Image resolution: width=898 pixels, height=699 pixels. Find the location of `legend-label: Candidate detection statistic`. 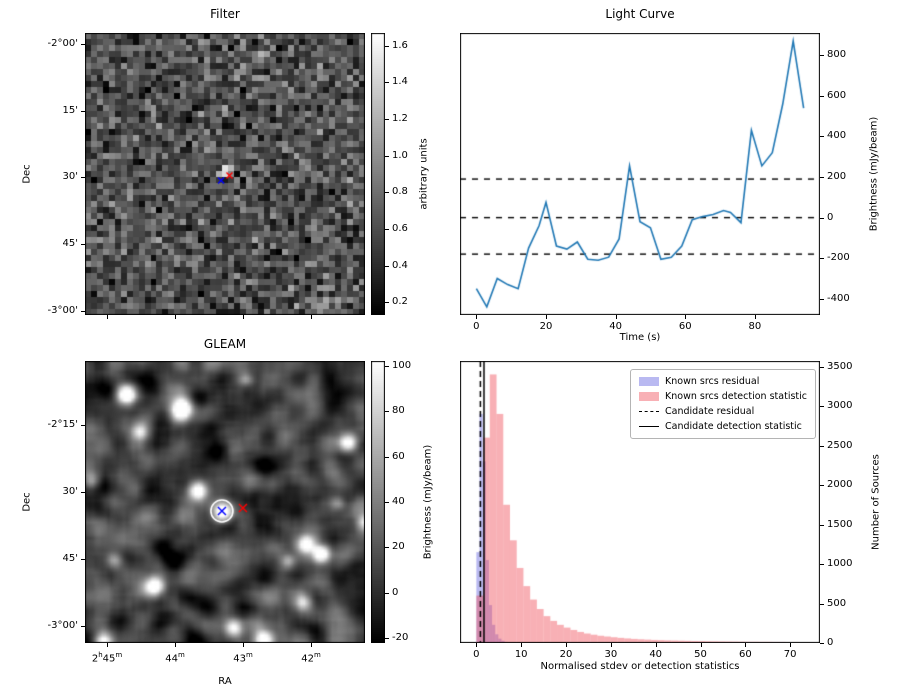

legend-label: Candidate detection statistic is located at coordinates (733, 426).